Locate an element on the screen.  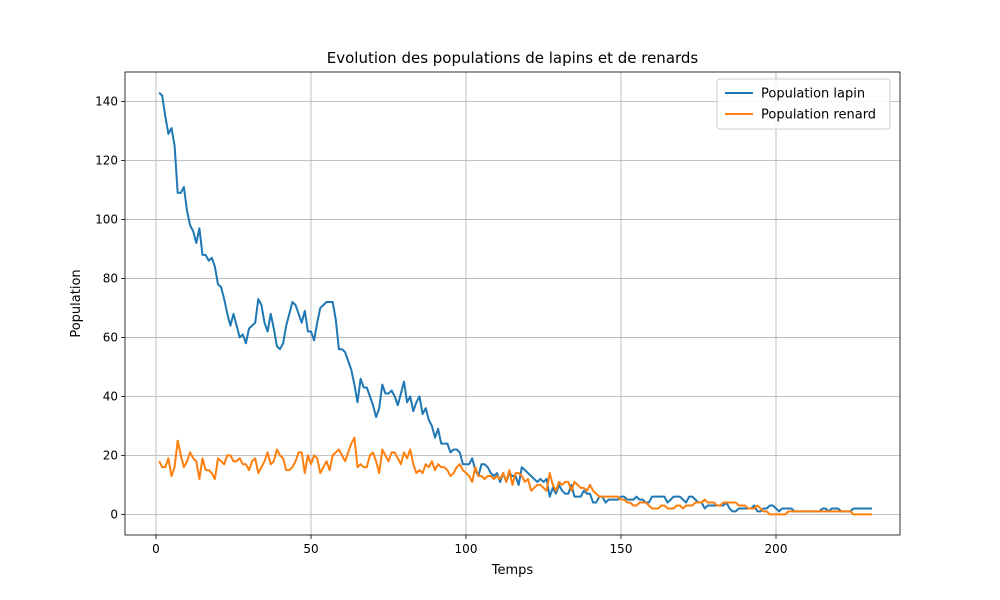
y-tick-label: 80 is located at coordinates (110, 278).